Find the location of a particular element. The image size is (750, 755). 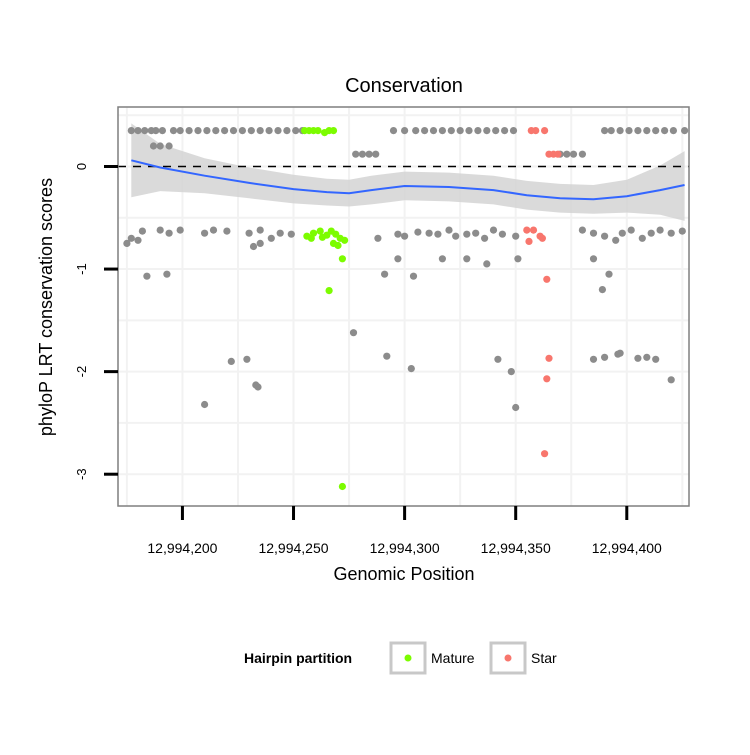

x-tick-label: 12,994,250 is located at coordinates (293, 548).